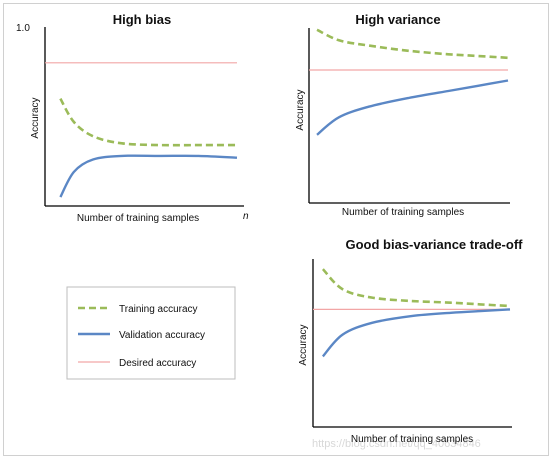  I want to click on legend-label-desired: Desired accuracy, so click(157, 363).